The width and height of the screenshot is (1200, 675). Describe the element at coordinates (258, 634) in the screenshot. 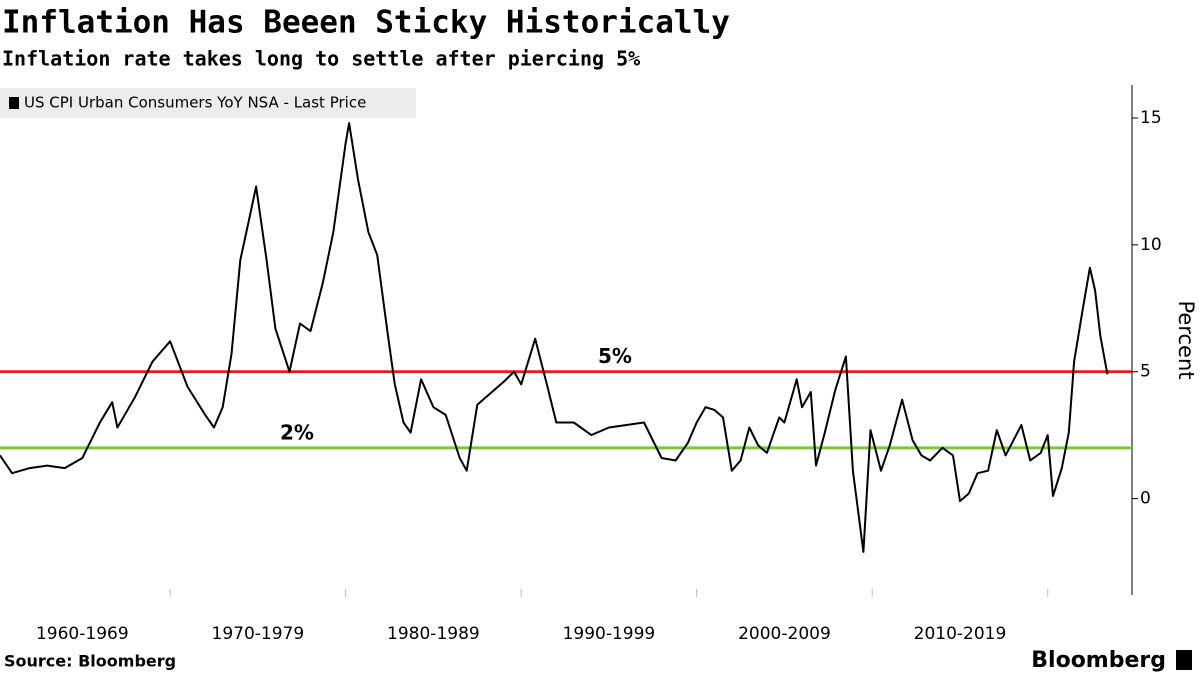

I see `x-tick-label: 1970-1979` at that location.